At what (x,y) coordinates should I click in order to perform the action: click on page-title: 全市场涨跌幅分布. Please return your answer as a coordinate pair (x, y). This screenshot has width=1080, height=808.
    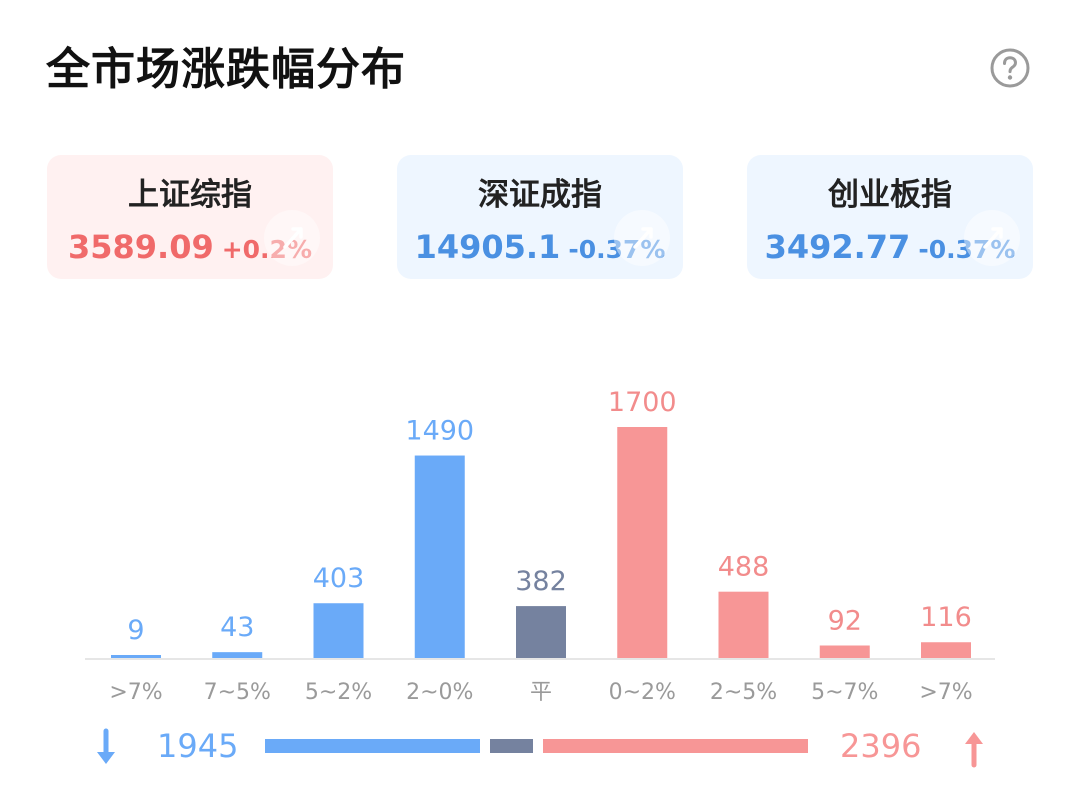
    Looking at the image, I should click on (226, 69).